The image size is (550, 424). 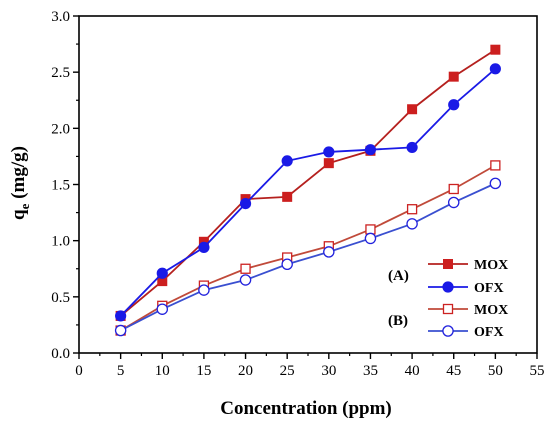 What do you see at coordinates (79, 371) in the screenshot?
I see `x-tick-label: 0` at bounding box center [79, 371].